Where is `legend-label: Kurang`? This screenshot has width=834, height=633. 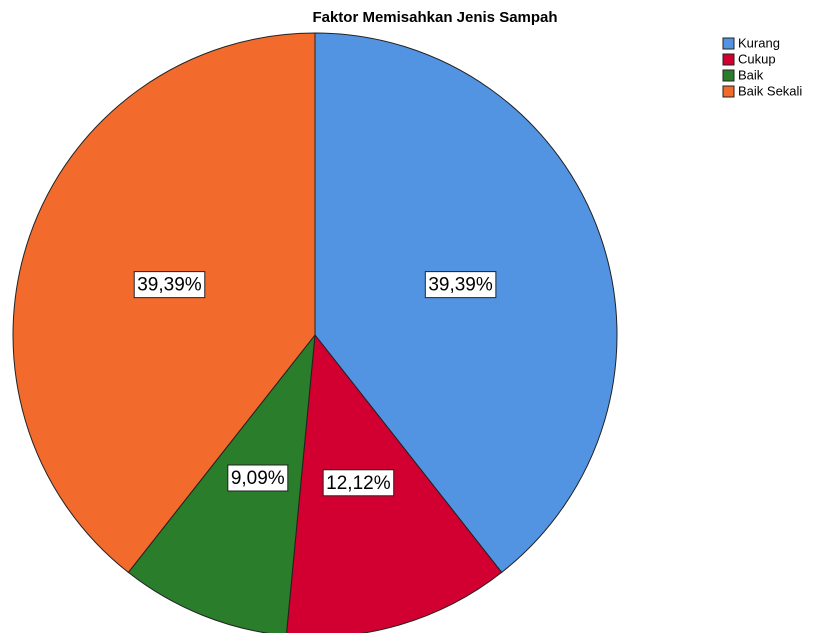
legend-label: Kurang is located at coordinates (759, 42).